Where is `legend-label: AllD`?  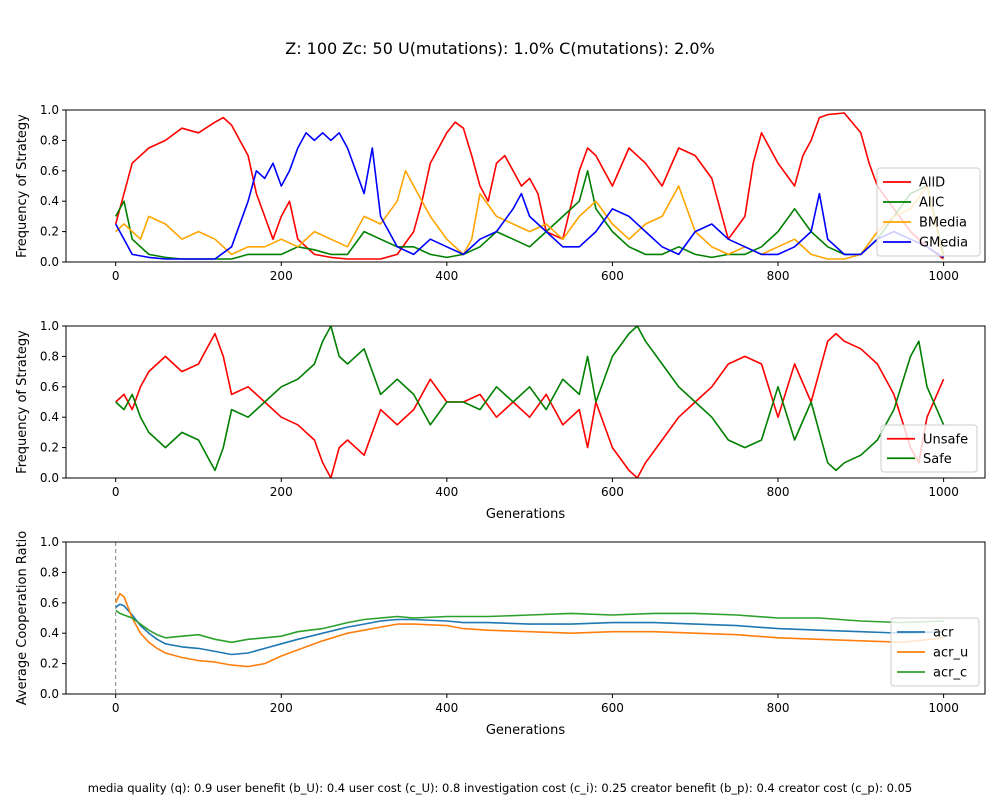 legend-label: AllD is located at coordinates (932, 183).